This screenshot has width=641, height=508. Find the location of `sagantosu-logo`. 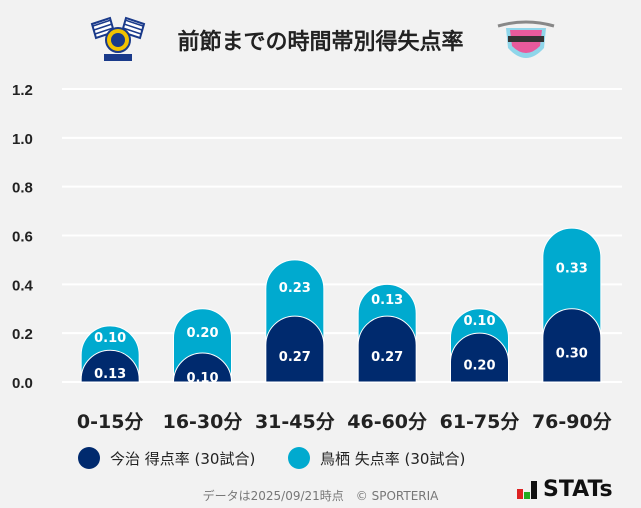

sagantosu-logo is located at coordinates (526, 46).